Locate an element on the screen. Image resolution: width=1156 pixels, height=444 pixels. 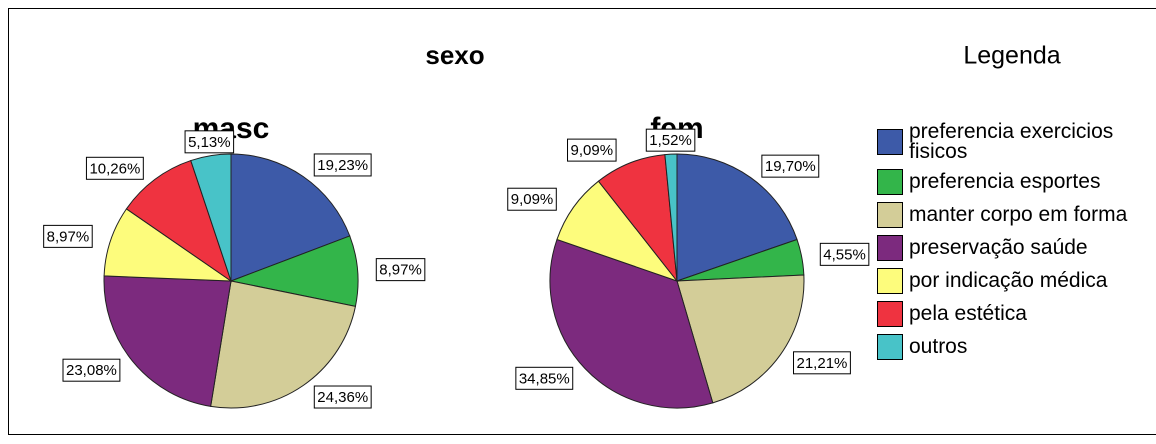
legend-item: preservação saúde is located at coordinates (1012, 248).